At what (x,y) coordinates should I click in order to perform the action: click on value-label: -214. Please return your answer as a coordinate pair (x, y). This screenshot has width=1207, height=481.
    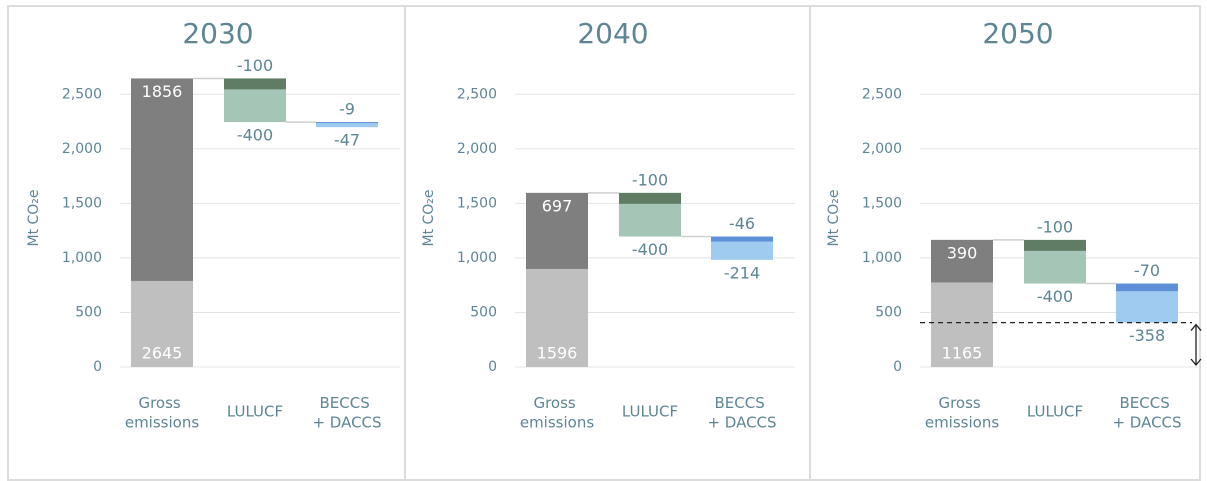
    Looking at the image, I should click on (742, 272).